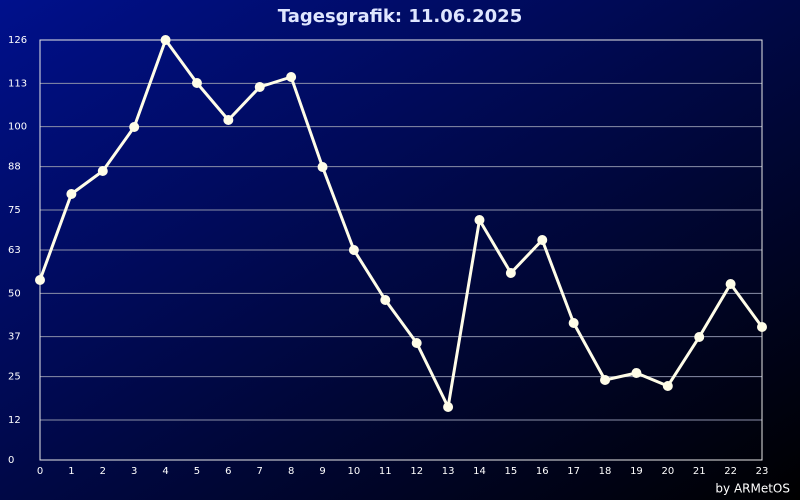 Image resolution: width=800 pixels, height=500 pixels. Describe the element at coordinates (322, 471) in the screenshot. I see `x-tick-label: 9` at that location.